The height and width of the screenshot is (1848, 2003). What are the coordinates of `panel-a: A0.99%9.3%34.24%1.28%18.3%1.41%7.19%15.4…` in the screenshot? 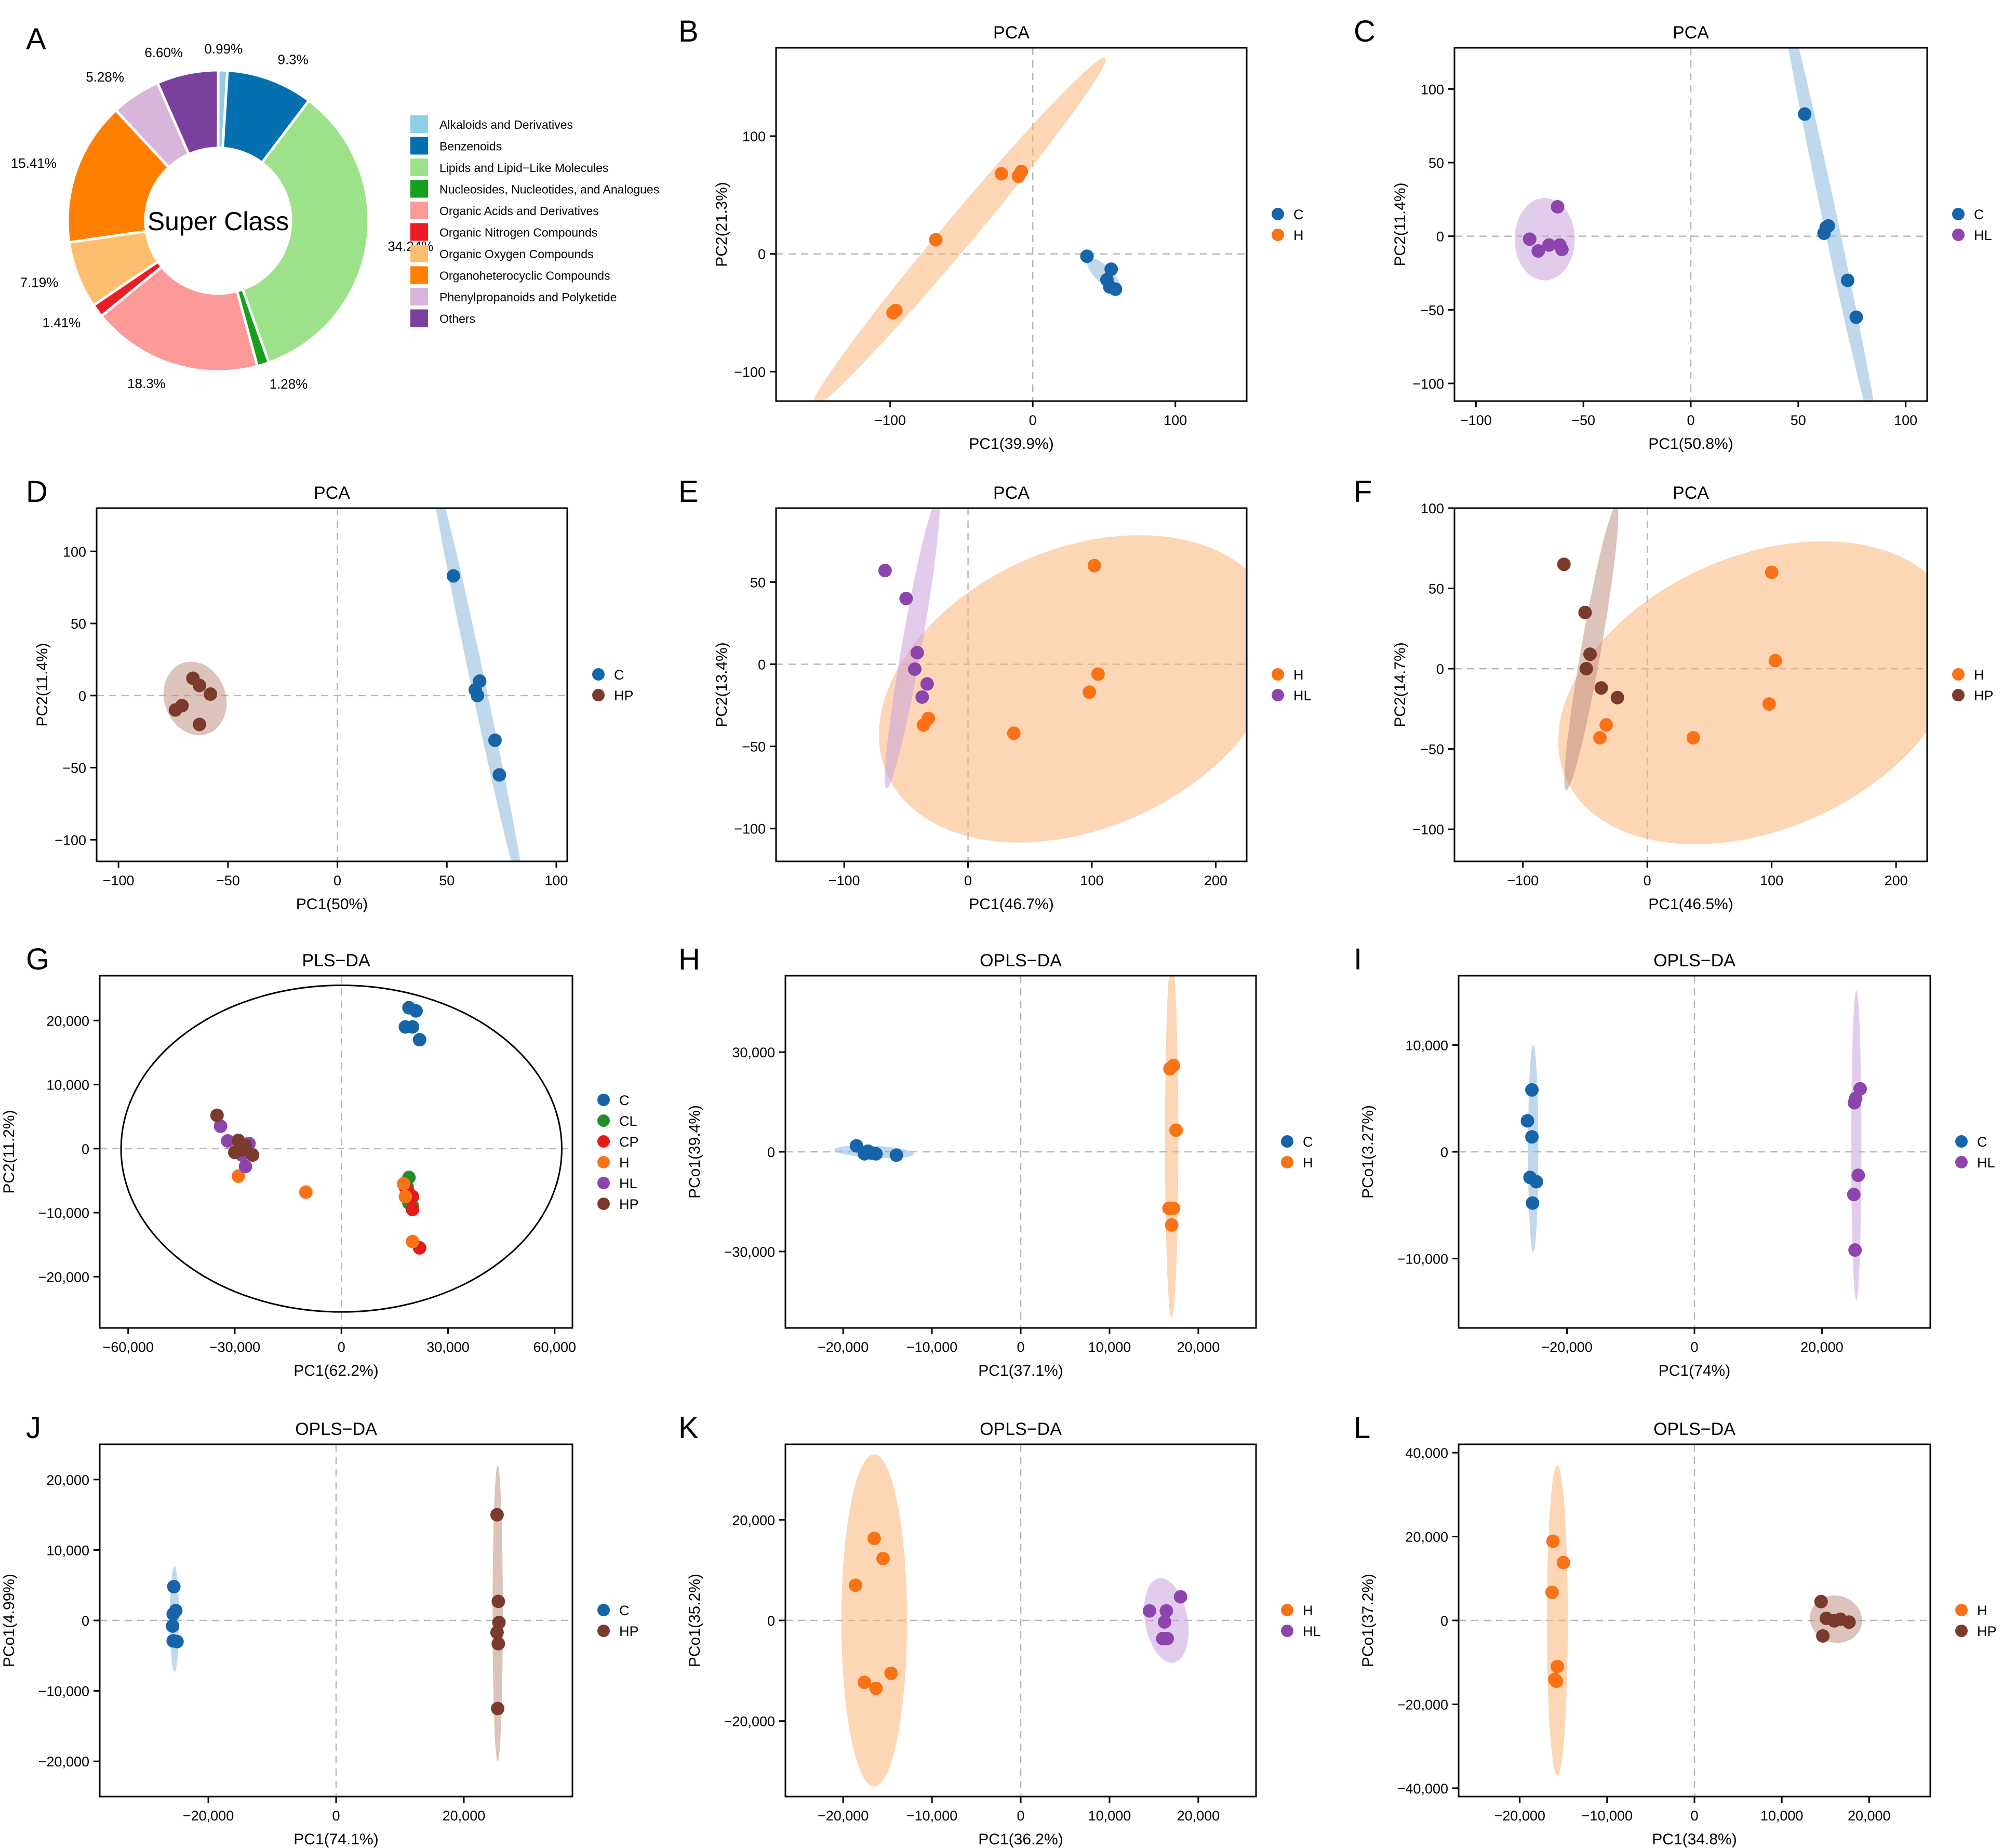 It's located at (336, 207).